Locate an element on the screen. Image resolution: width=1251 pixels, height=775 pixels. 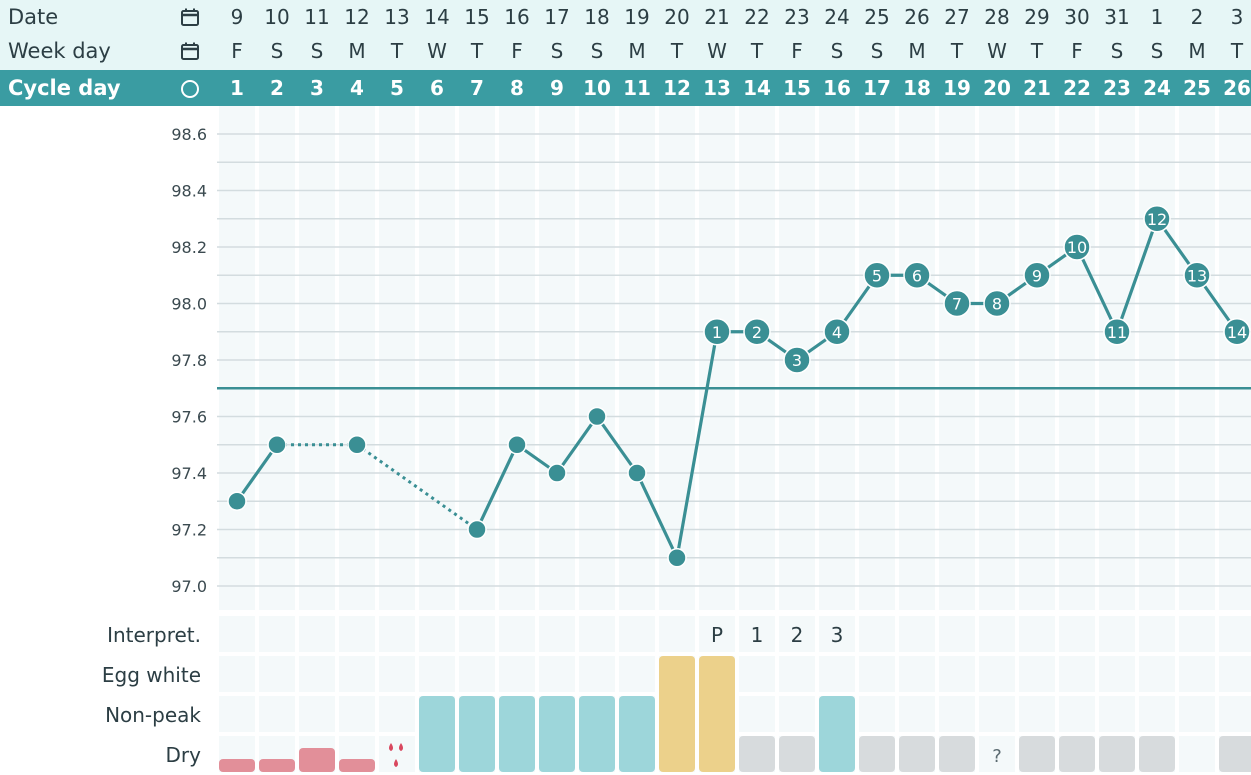
cycleday-cell: 19 is located at coordinates (957, 88).